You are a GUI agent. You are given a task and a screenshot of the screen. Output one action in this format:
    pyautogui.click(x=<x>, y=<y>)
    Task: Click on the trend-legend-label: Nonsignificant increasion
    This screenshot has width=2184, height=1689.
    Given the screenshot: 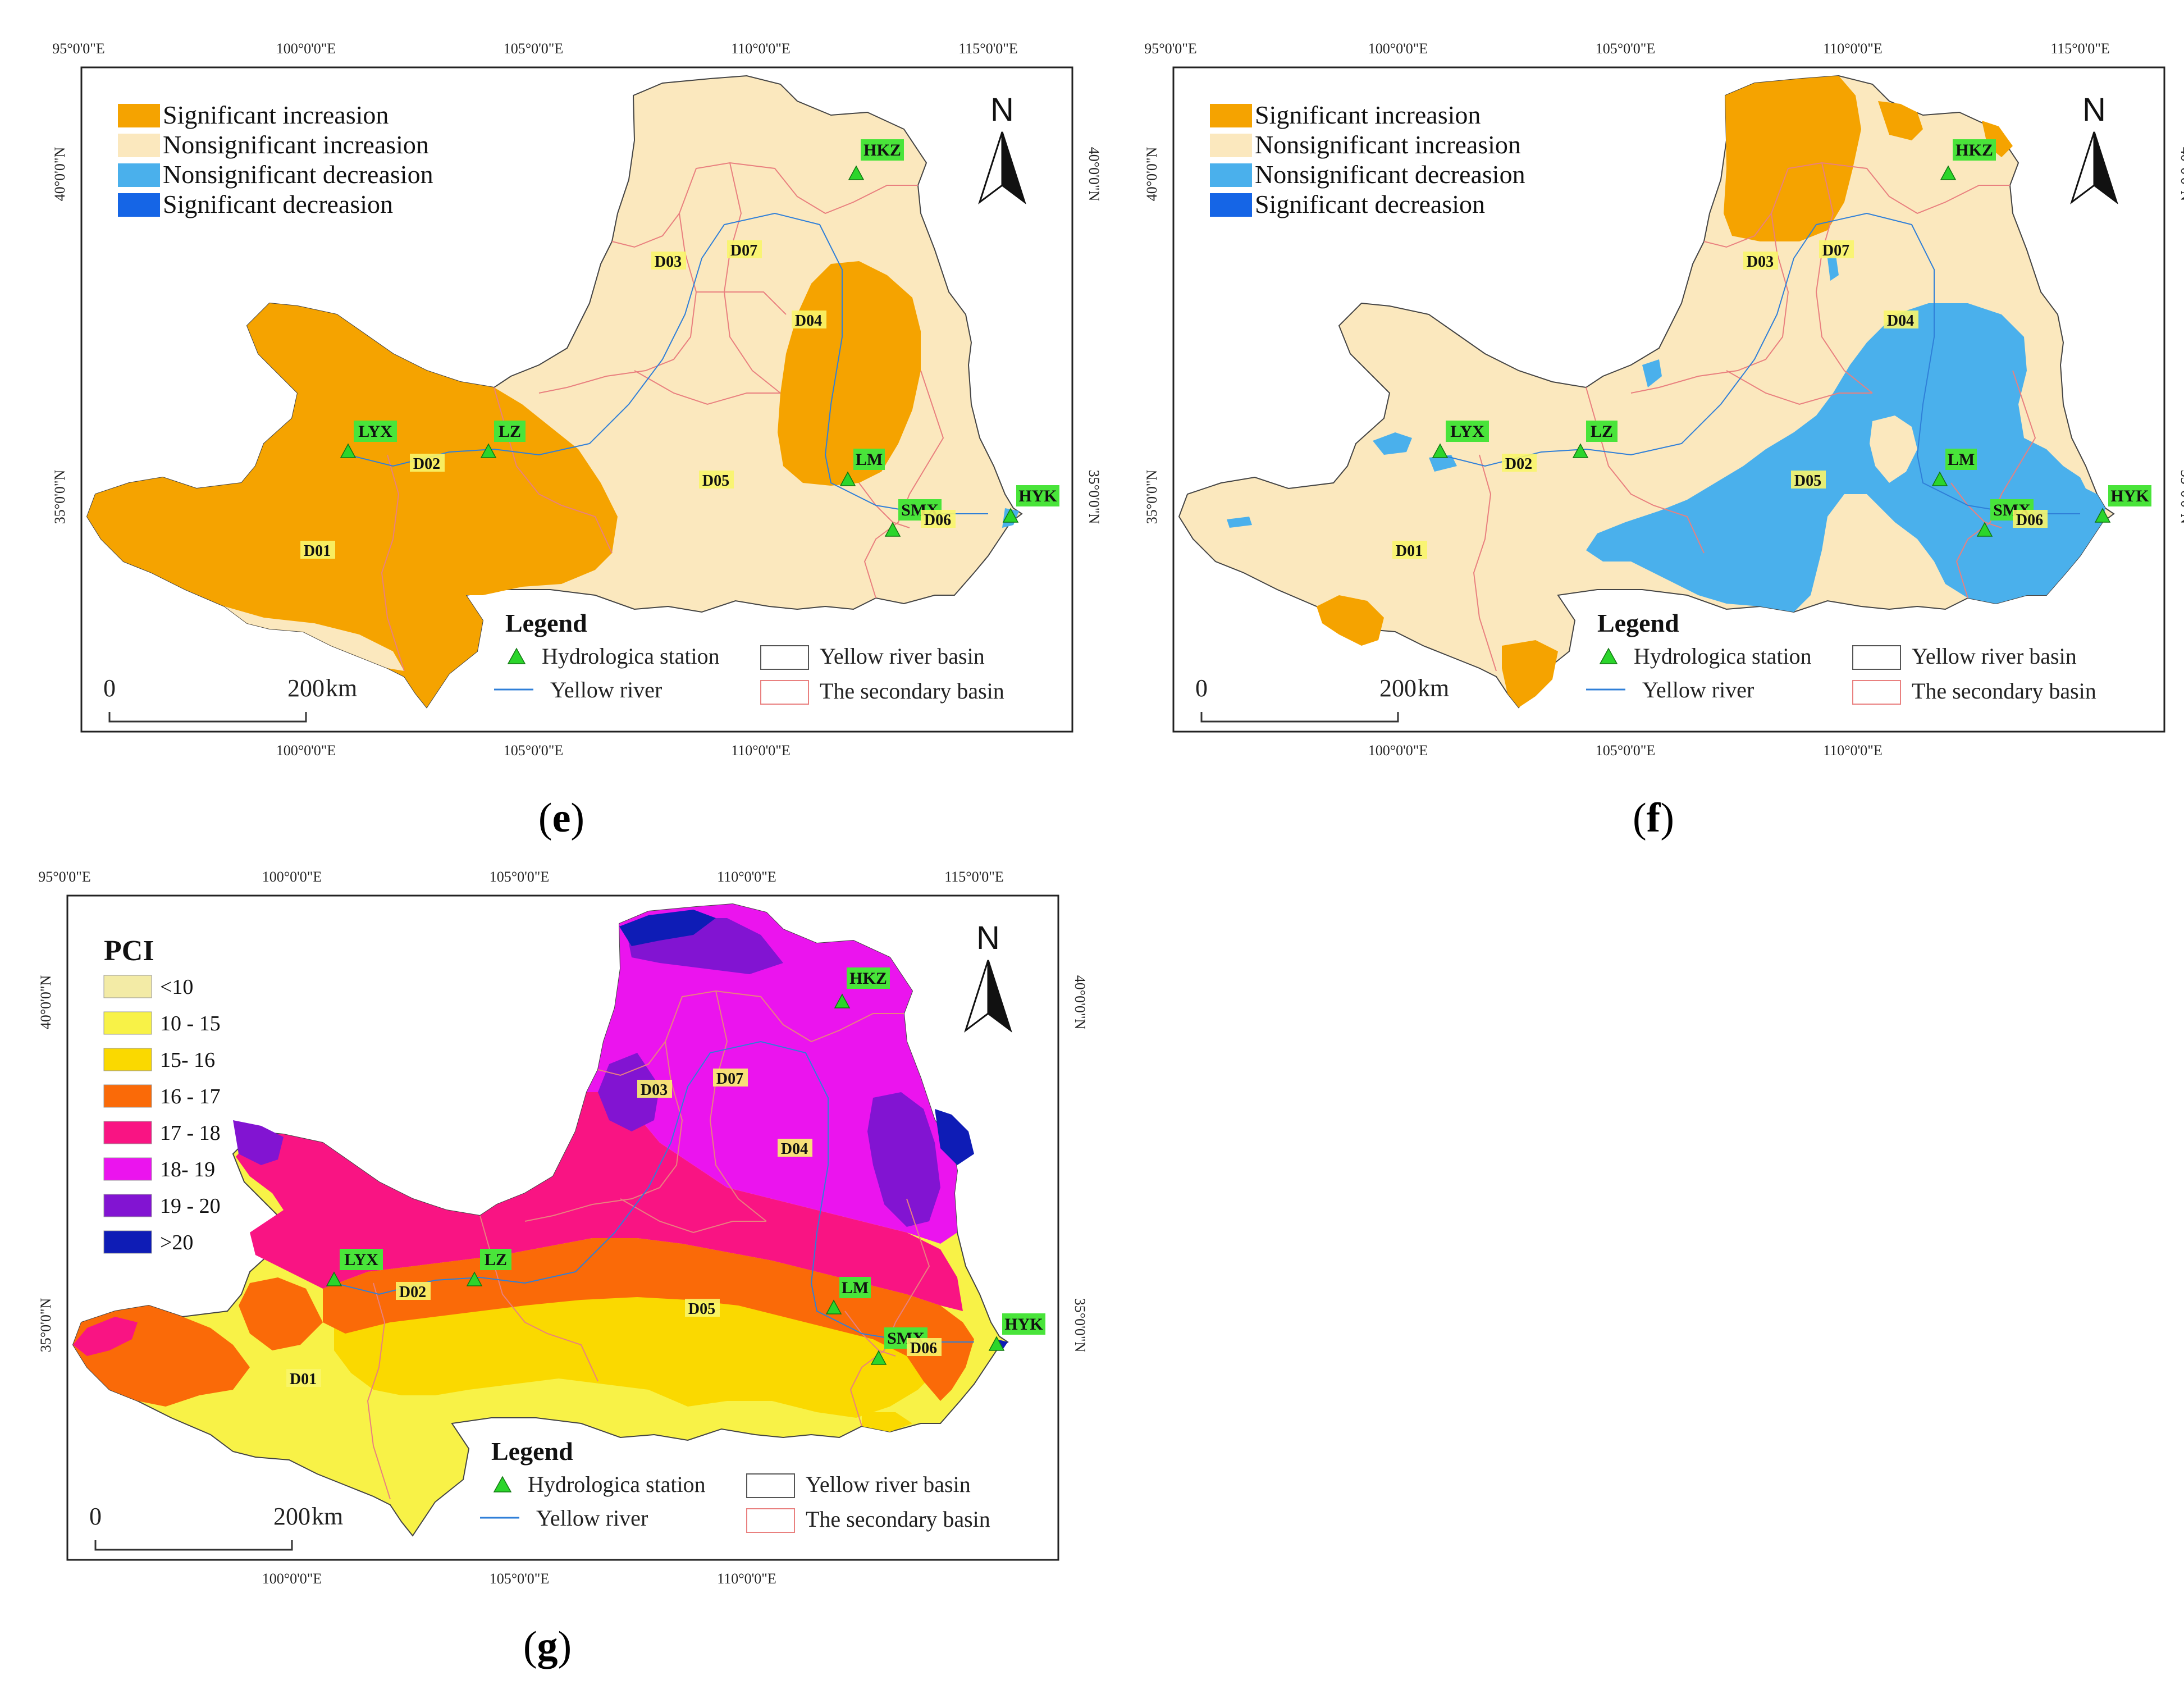 What is the action you would take?
    pyautogui.click(x=1388, y=145)
    